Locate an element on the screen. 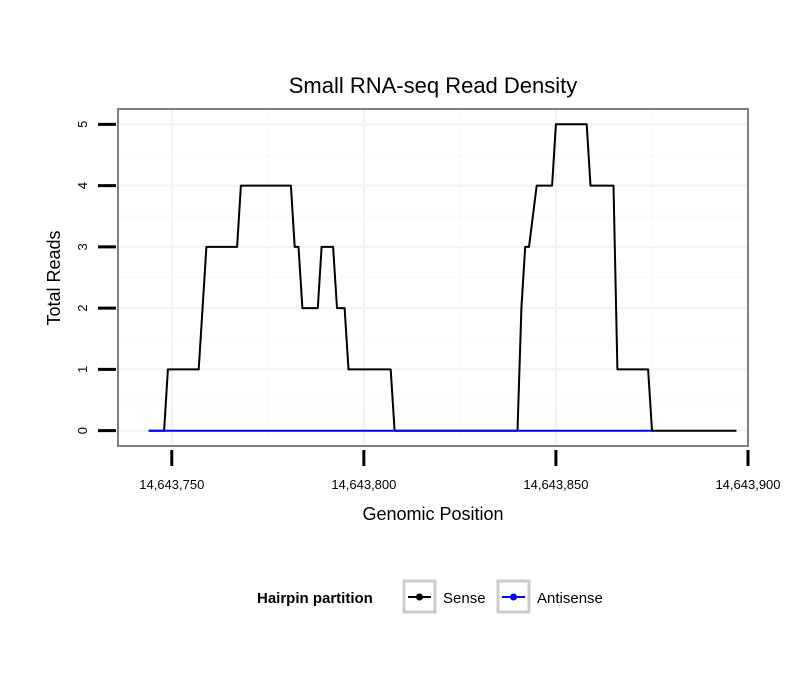 The image size is (810, 690). legend-point-antisense is located at coordinates (513, 597).